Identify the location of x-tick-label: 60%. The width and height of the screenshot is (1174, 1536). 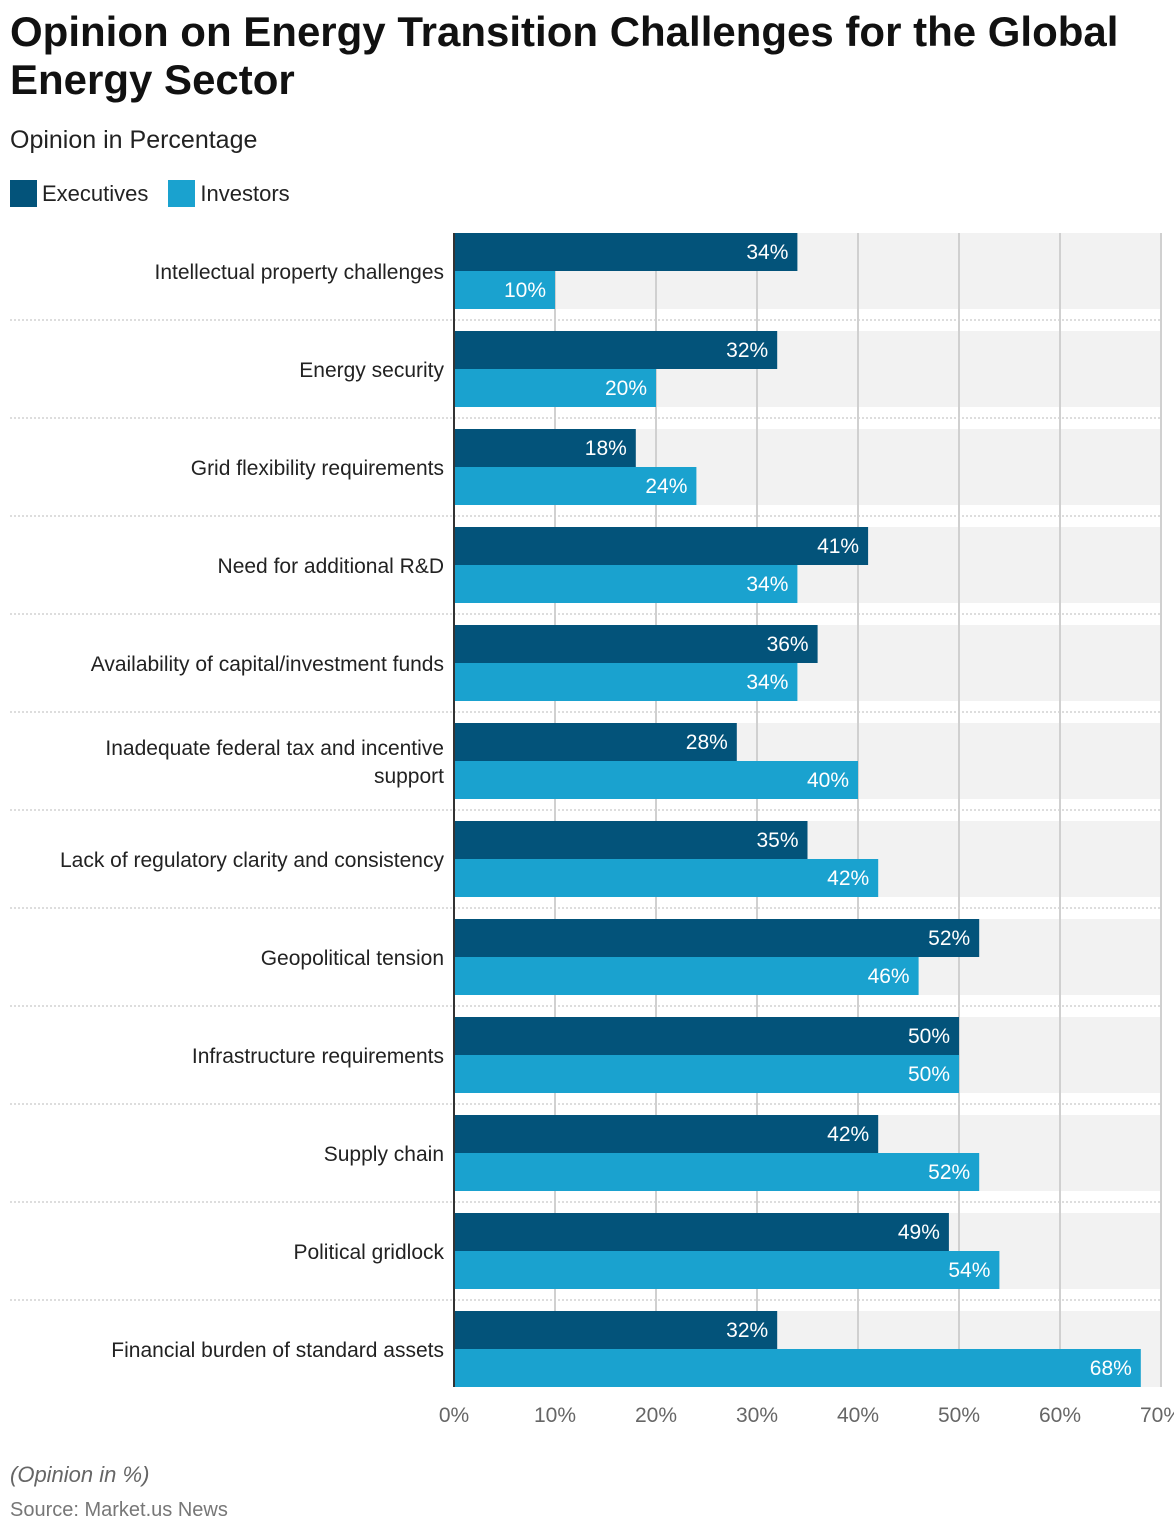
(1060, 1415).